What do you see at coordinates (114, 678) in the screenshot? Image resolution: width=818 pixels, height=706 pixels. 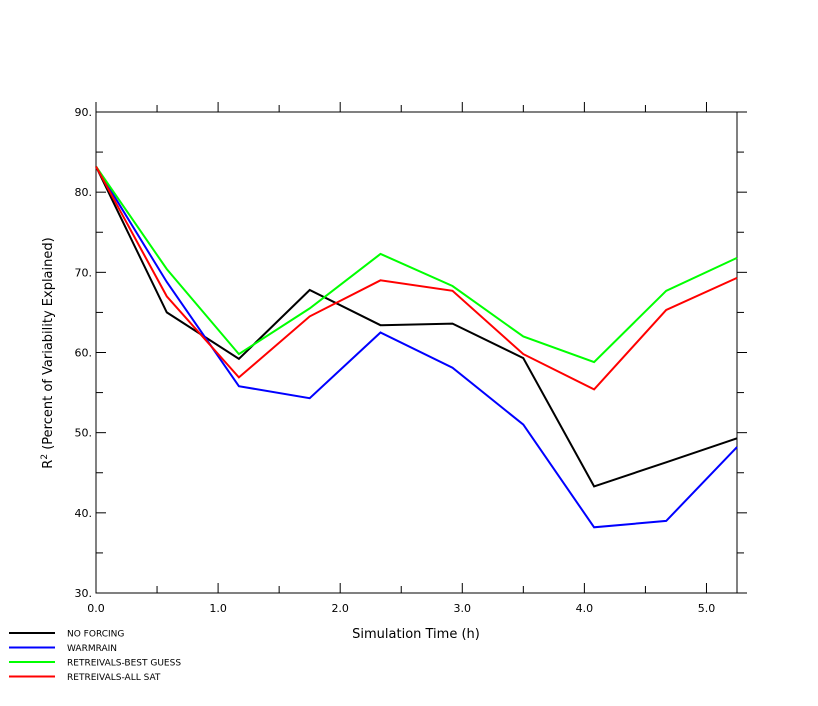 I see `legend-label: RETREIVALS-ALL SAT` at bounding box center [114, 678].